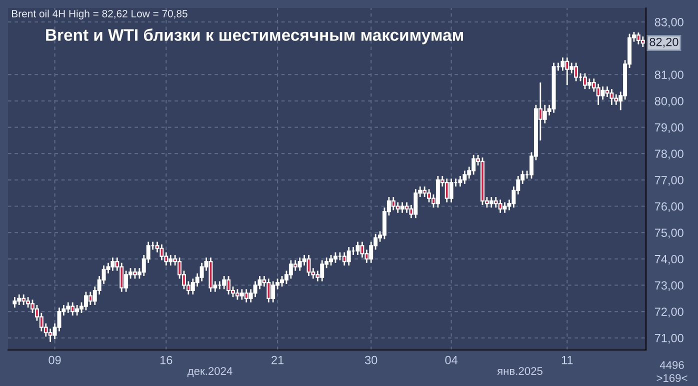 Image resolution: width=698 pixels, height=386 pixels. What do you see at coordinates (209, 372) in the screenshot?
I see `text: дек.2024` at bounding box center [209, 372].